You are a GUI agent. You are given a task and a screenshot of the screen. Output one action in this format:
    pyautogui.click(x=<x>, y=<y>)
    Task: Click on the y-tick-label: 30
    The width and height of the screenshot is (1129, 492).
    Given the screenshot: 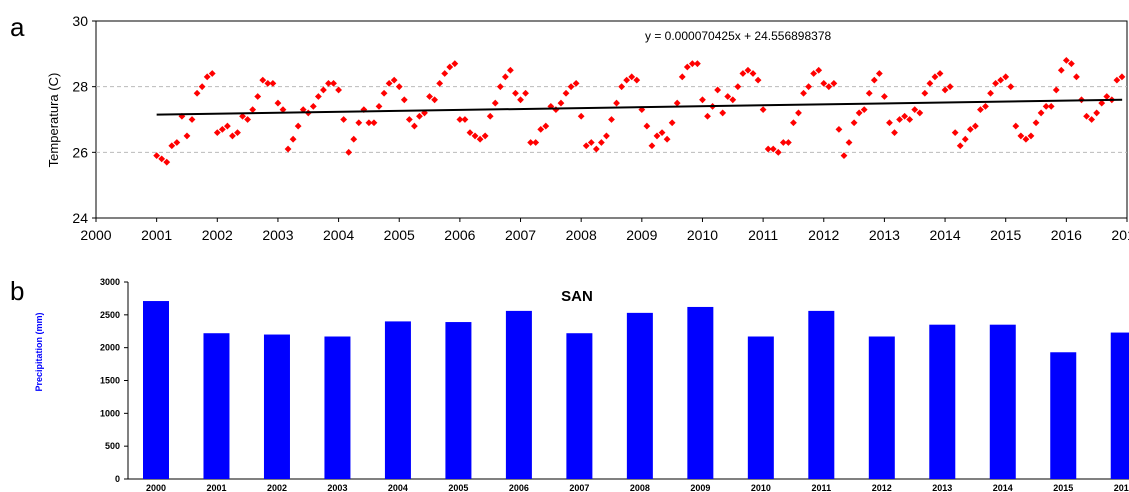 What is the action you would take?
    pyautogui.click(x=80, y=21)
    